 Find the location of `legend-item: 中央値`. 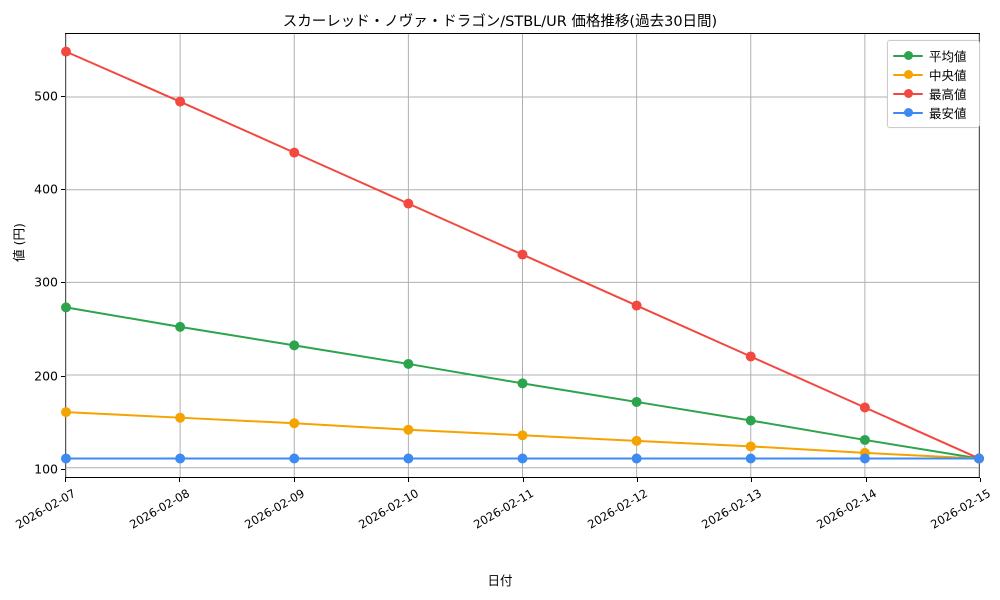

legend-item: 中央値 is located at coordinates (933, 74).